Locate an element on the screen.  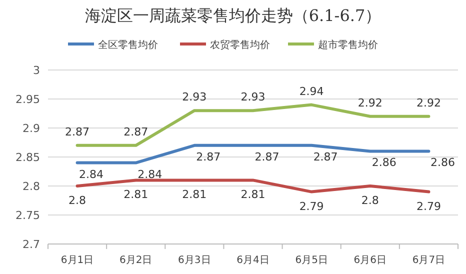
x-tick-label: 6月4日 is located at coordinates (253, 260).